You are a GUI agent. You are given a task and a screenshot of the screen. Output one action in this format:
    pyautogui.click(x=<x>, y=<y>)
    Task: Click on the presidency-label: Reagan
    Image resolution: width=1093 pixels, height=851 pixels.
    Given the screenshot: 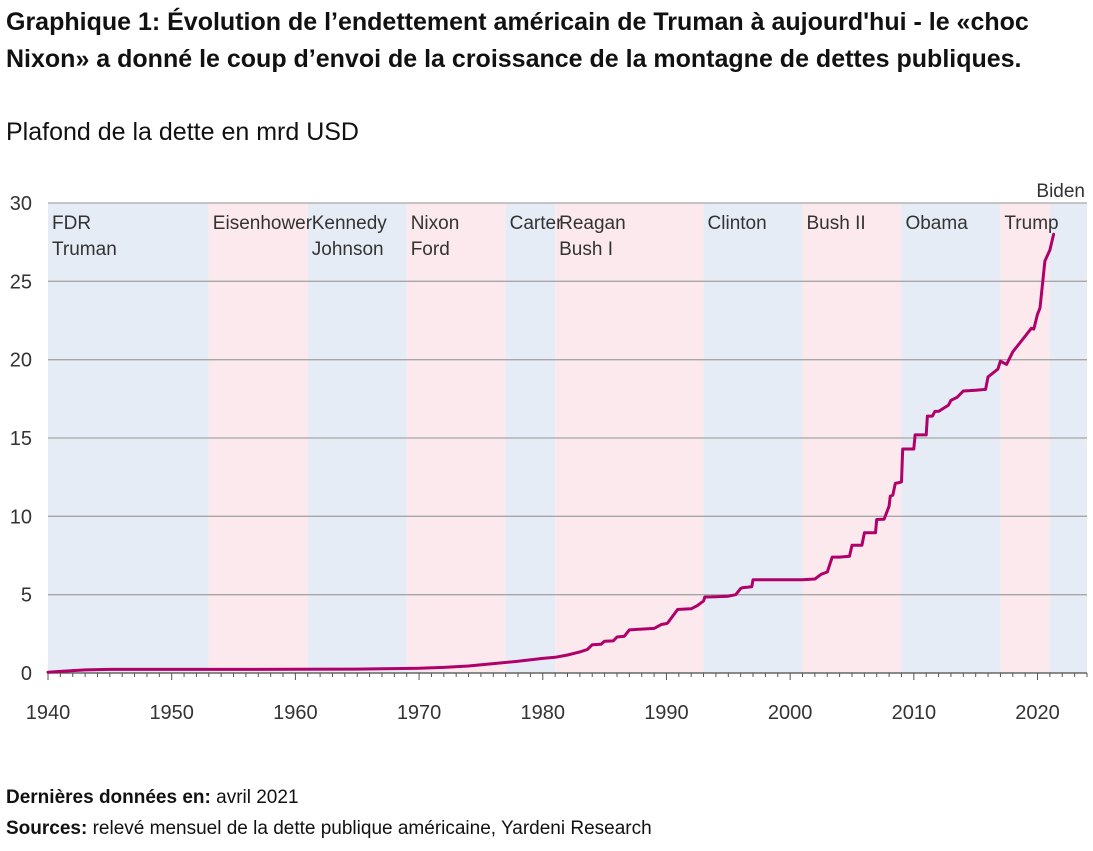 What is the action you would take?
    pyautogui.click(x=592, y=223)
    